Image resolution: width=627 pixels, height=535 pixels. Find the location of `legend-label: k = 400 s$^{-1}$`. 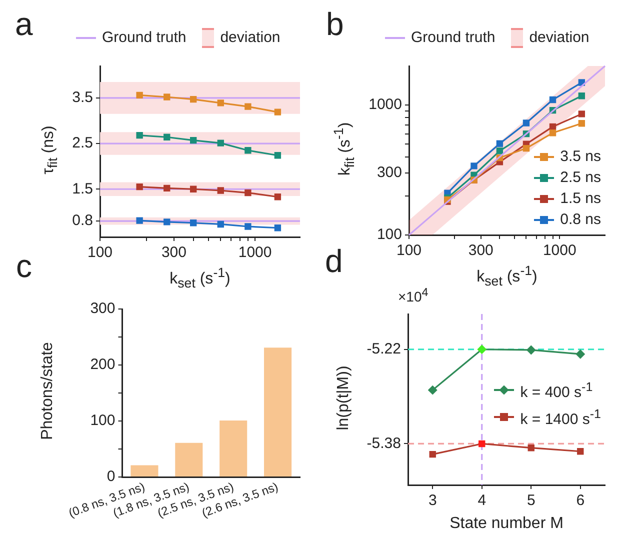

legend-label: k = 400 s$^{-1}$ is located at coordinates (556, 390).